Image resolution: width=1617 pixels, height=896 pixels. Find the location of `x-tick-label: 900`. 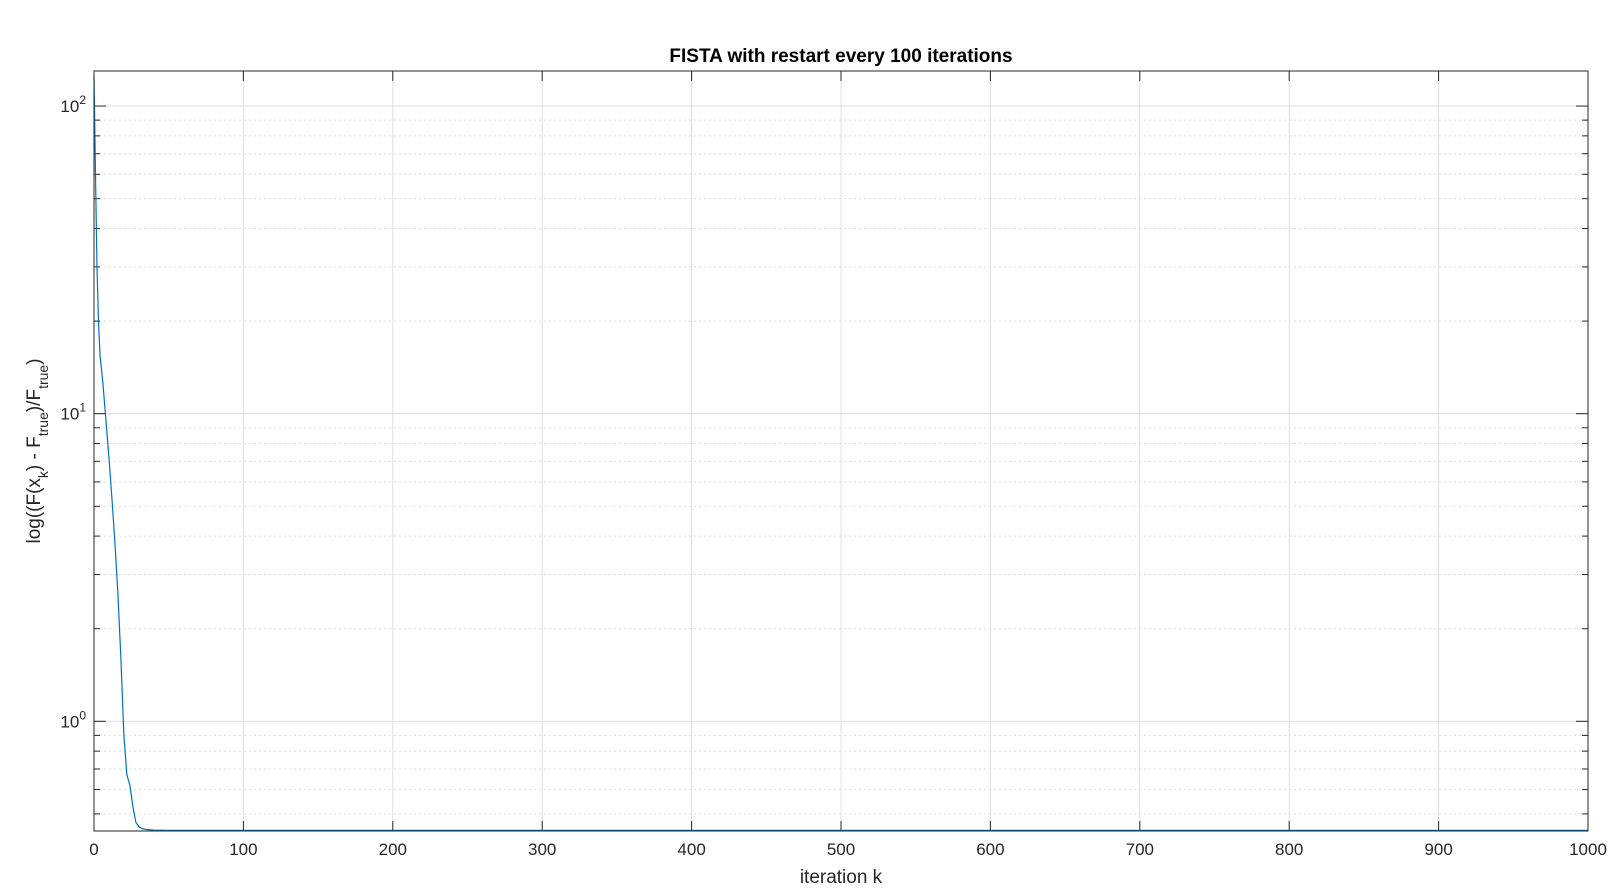

x-tick-label: 900 is located at coordinates (1438, 849).